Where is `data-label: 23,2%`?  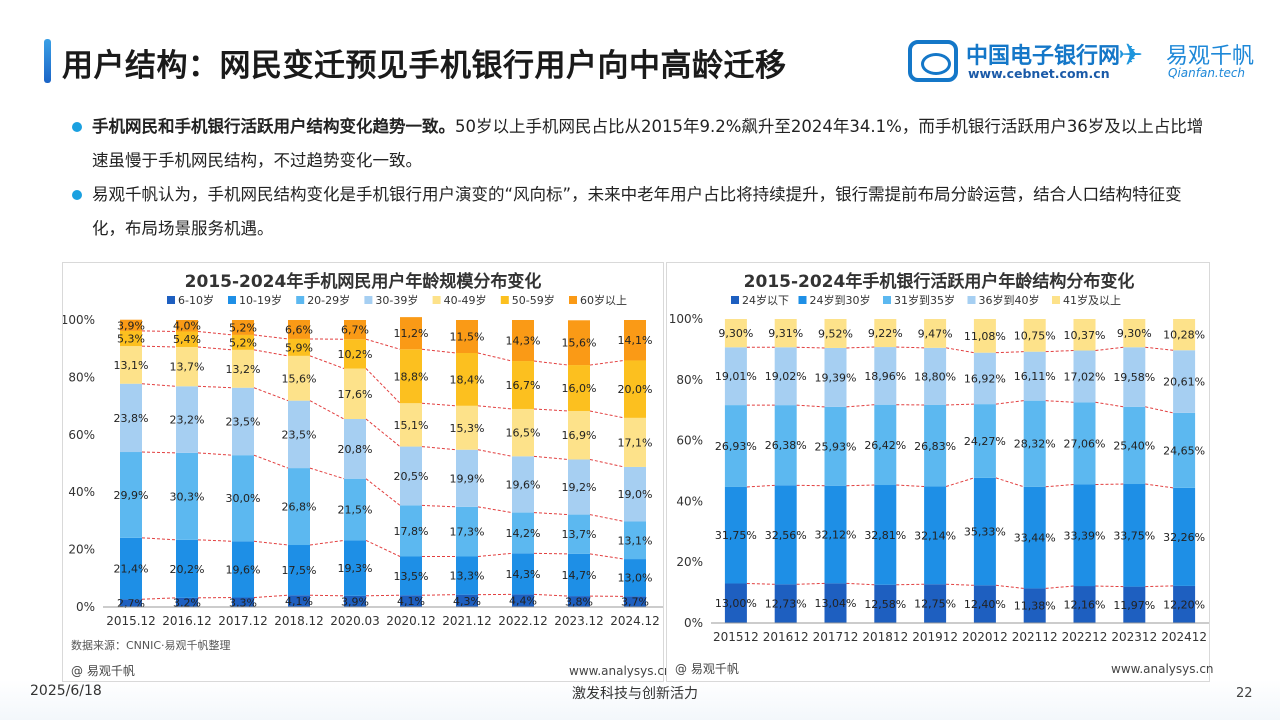
data-label: 23,2% is located at coordinates (187, 420).